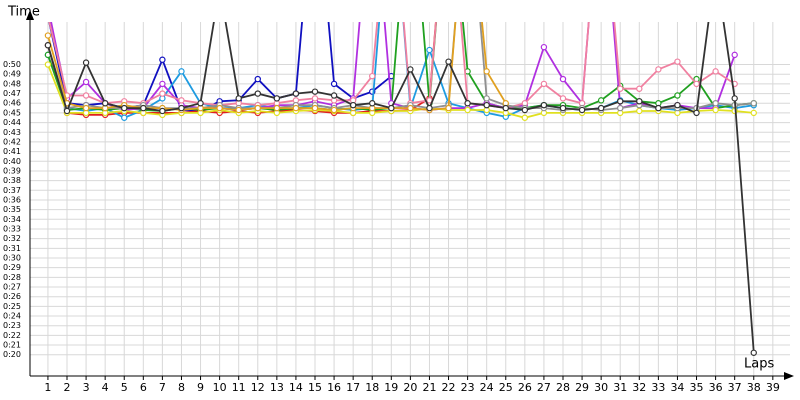 Image resolution: width=800 pixels, height=400 pixels. I want to click on x-tick-label: 12, so click(258, 387).